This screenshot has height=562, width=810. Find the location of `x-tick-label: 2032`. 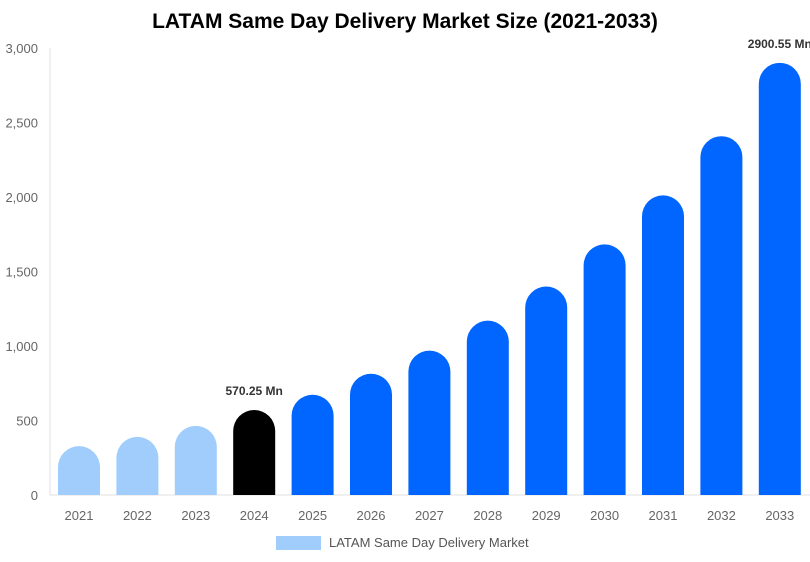

x-tick-label: 2032 is located at coordinates (721, 515).